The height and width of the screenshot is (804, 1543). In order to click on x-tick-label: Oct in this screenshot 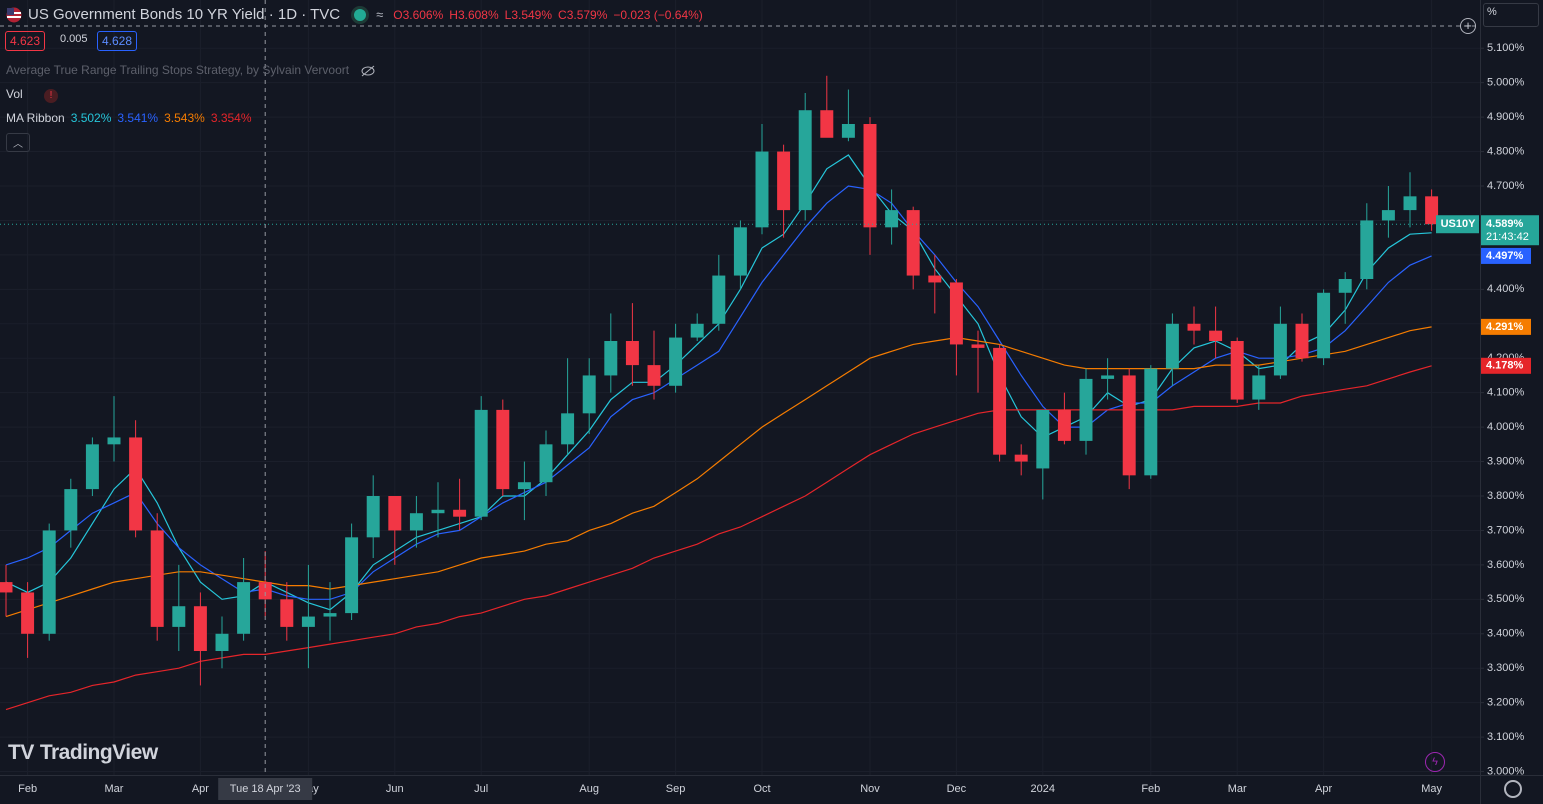, I will do `click(761, 789)`.